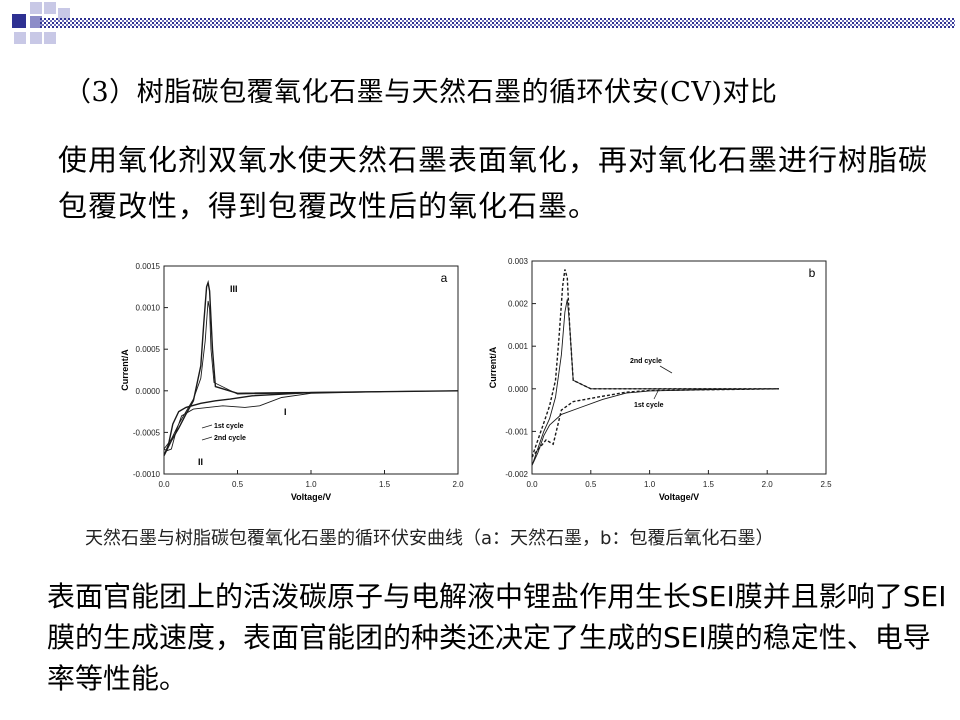  Describe the element at coordinates (234, 289) in the screenshot. I see `chart-annotation: III` at that location.